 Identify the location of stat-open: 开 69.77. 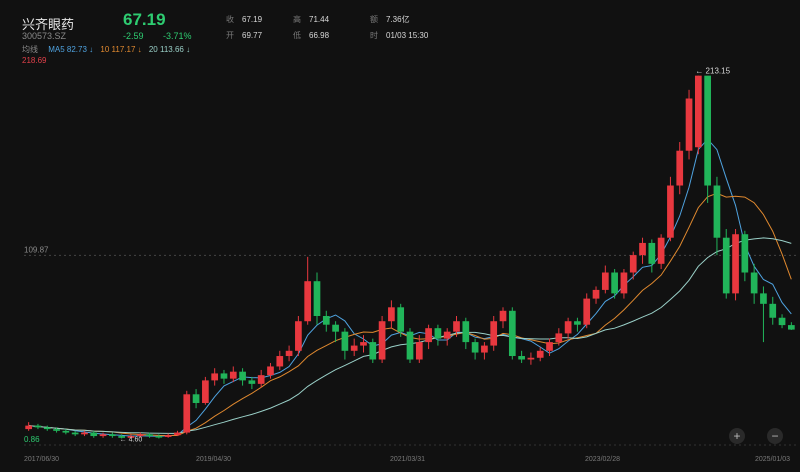
(244, 35).